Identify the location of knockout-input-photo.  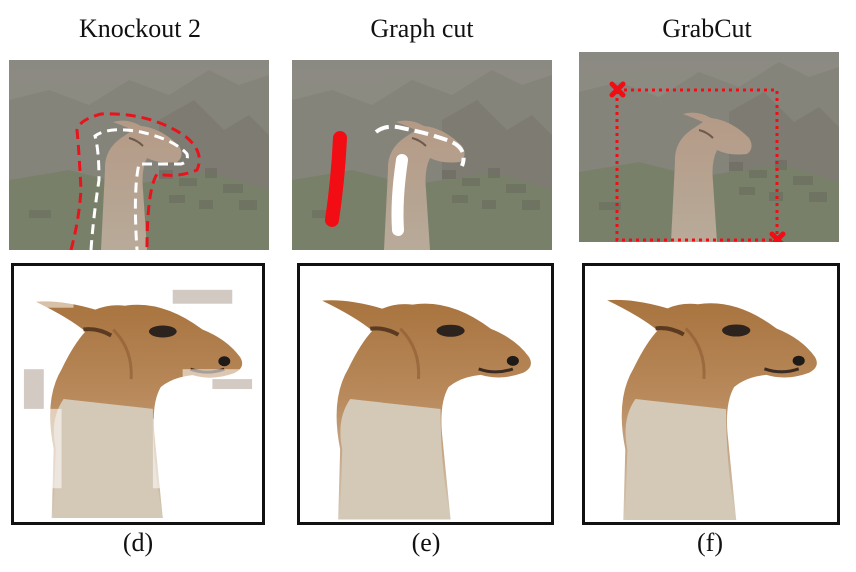
(139, 155).